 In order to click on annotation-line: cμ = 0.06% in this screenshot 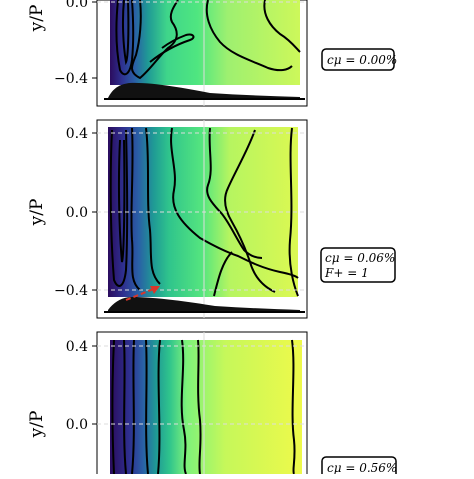, I will do `click(360, 258)`.